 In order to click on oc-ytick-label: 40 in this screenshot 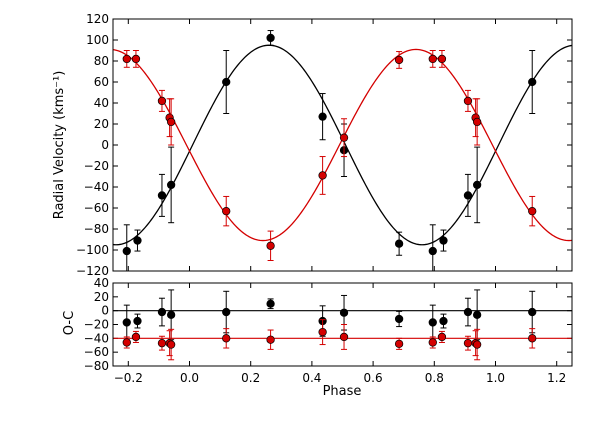, I will do `click(101, 283)`.